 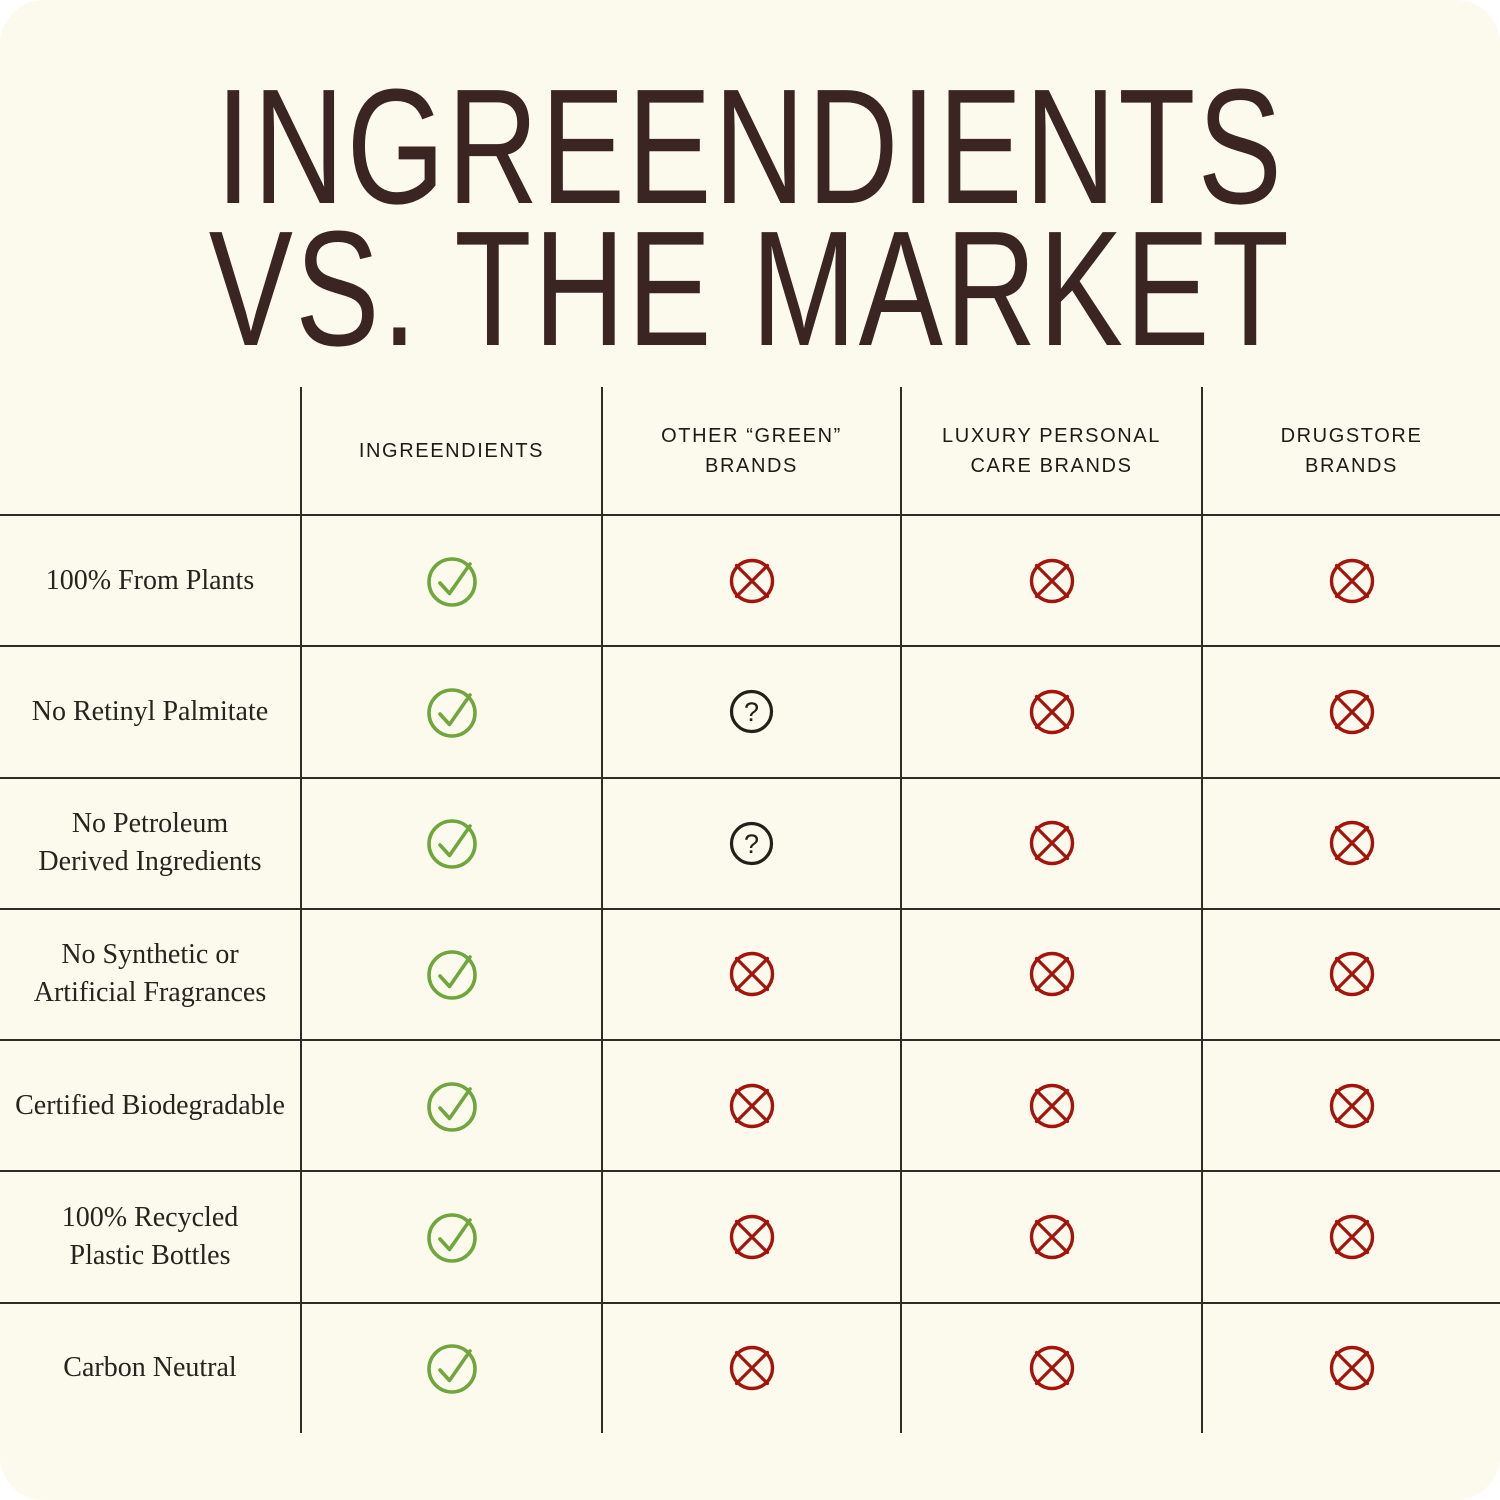 What do you see at coordinates (150, 450) in the screenshot?
I see `corner-cell` at bounding box center [150, 450].